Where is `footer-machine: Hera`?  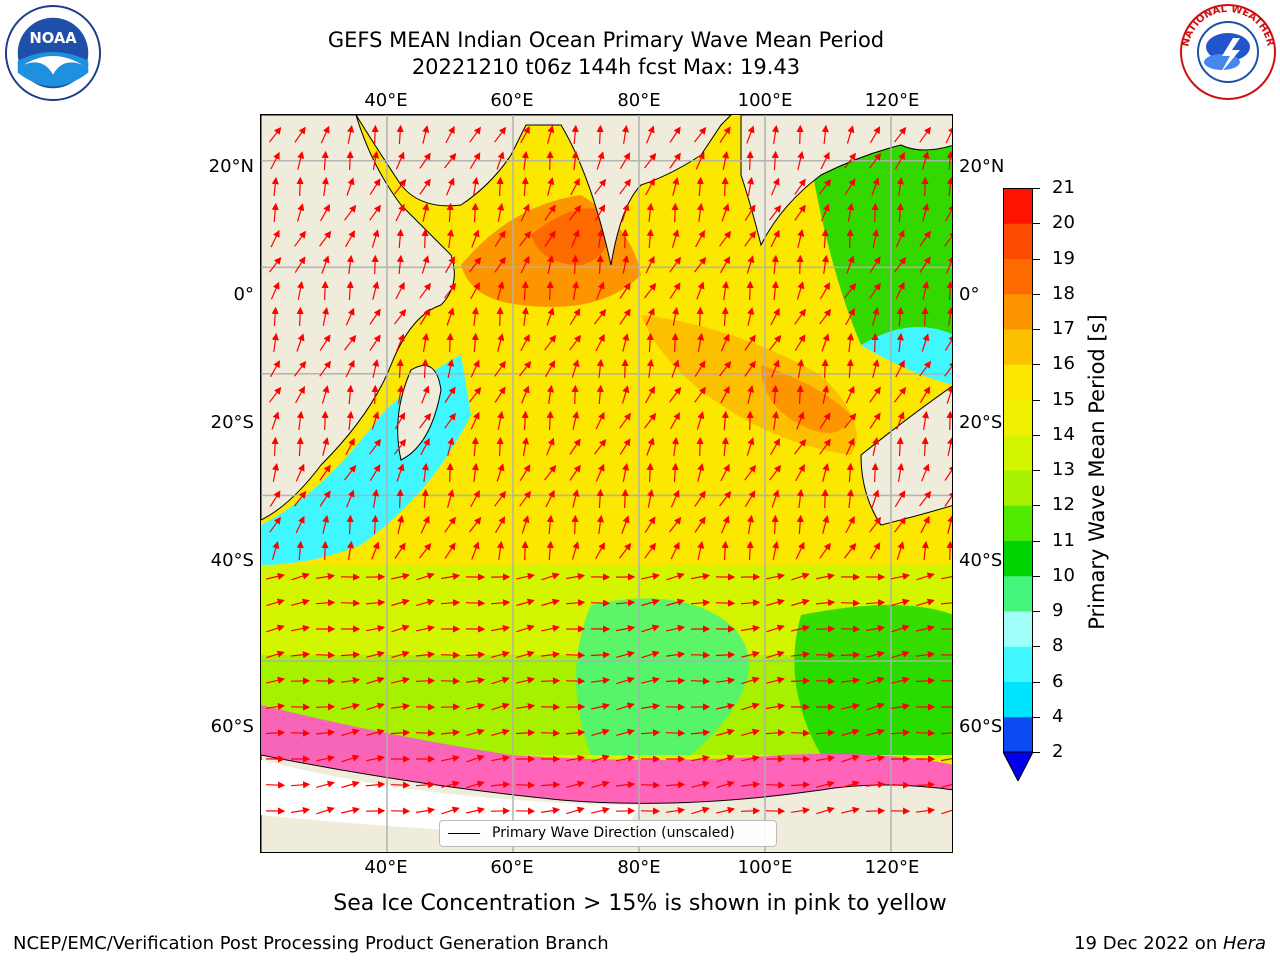
footer-machine: Hera is located at coordinates (1244, 943).